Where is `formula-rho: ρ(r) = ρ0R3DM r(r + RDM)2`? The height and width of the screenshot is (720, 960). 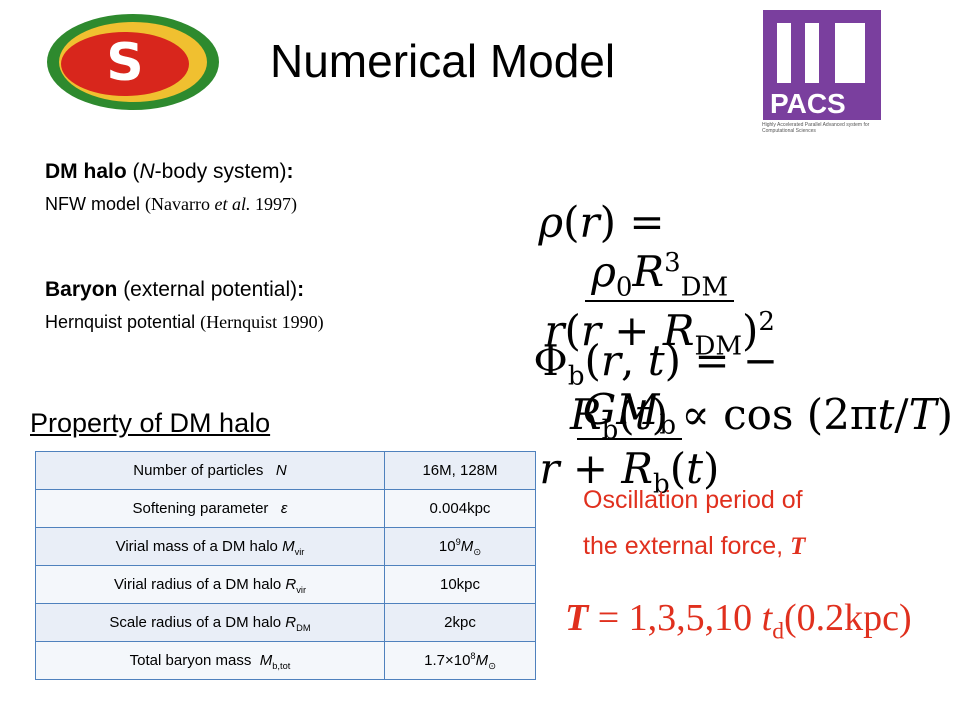
formula-rho: ρ(r) = ρ0R3DM r(r + RDM)2 is located at coordinates (633, 274).